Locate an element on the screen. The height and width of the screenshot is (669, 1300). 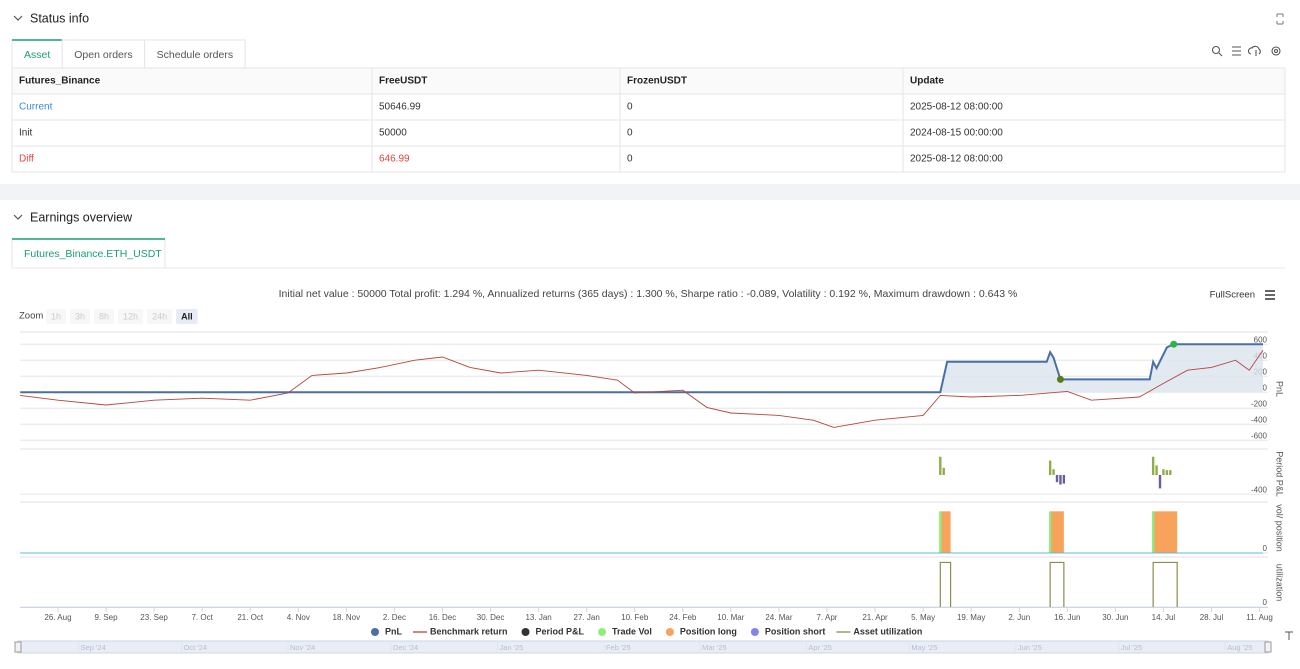
search-icon is located at coordinates (1216, 50).